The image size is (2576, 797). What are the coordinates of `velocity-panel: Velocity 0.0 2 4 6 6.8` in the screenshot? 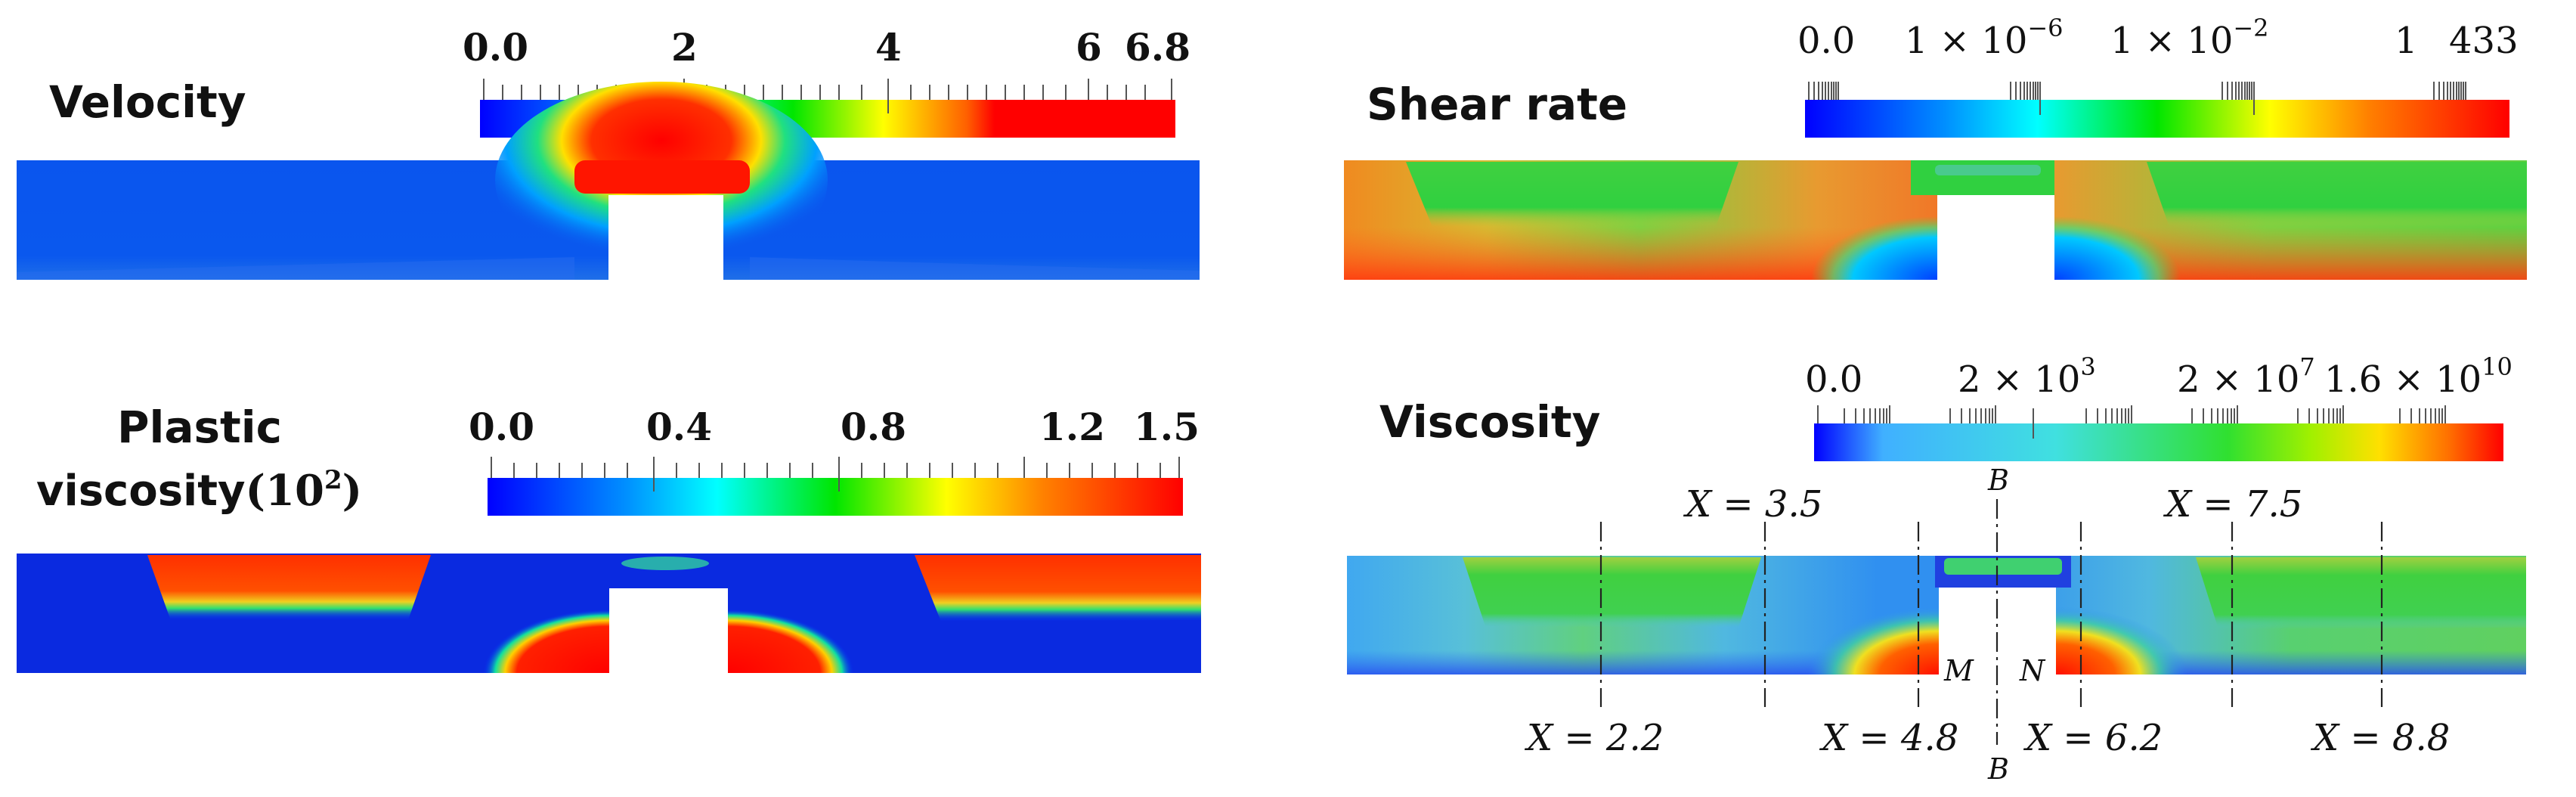 It's located at (608, 153).